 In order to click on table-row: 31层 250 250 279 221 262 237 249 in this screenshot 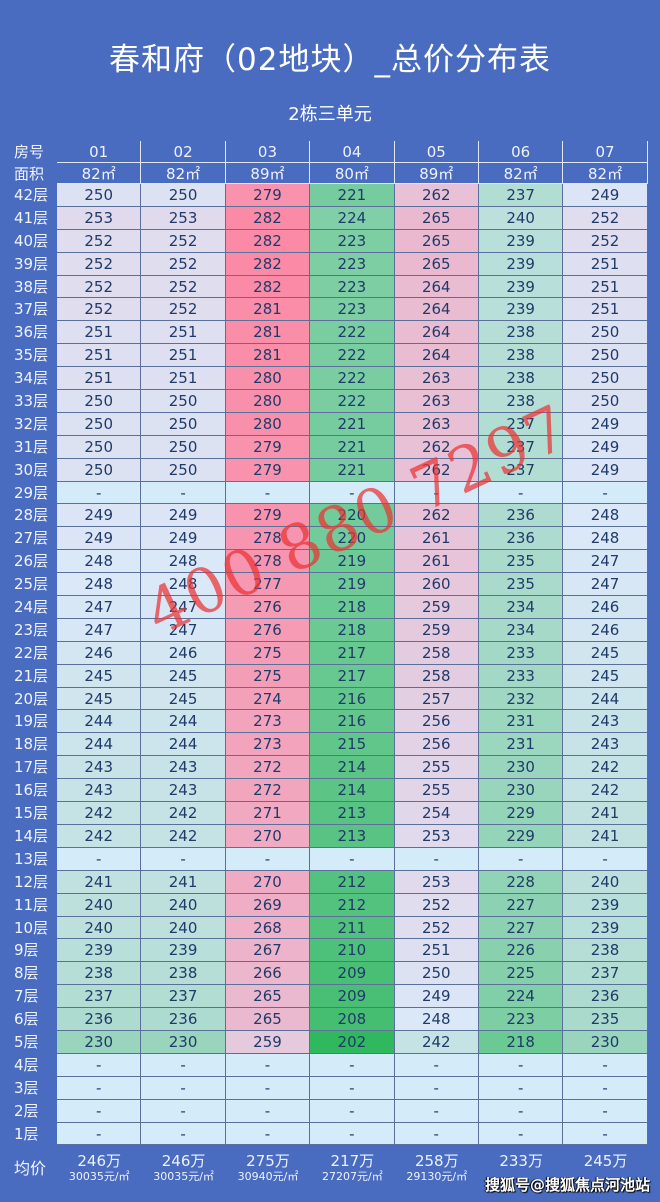, I will do `click(330, 447)`.